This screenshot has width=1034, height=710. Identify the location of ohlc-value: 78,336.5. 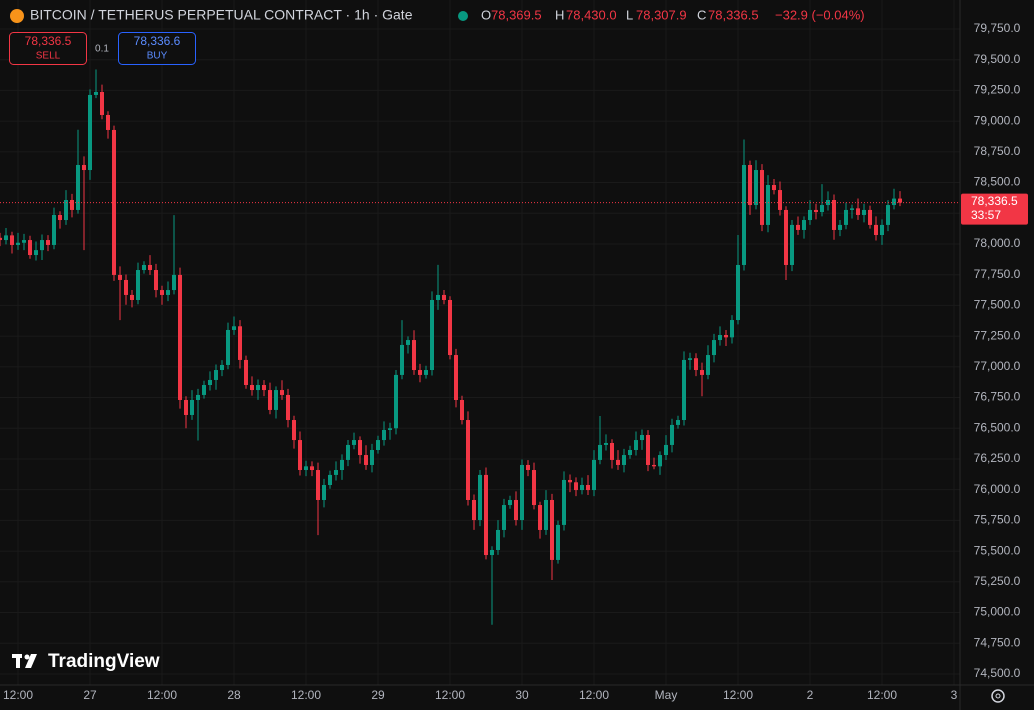
(733, 14).